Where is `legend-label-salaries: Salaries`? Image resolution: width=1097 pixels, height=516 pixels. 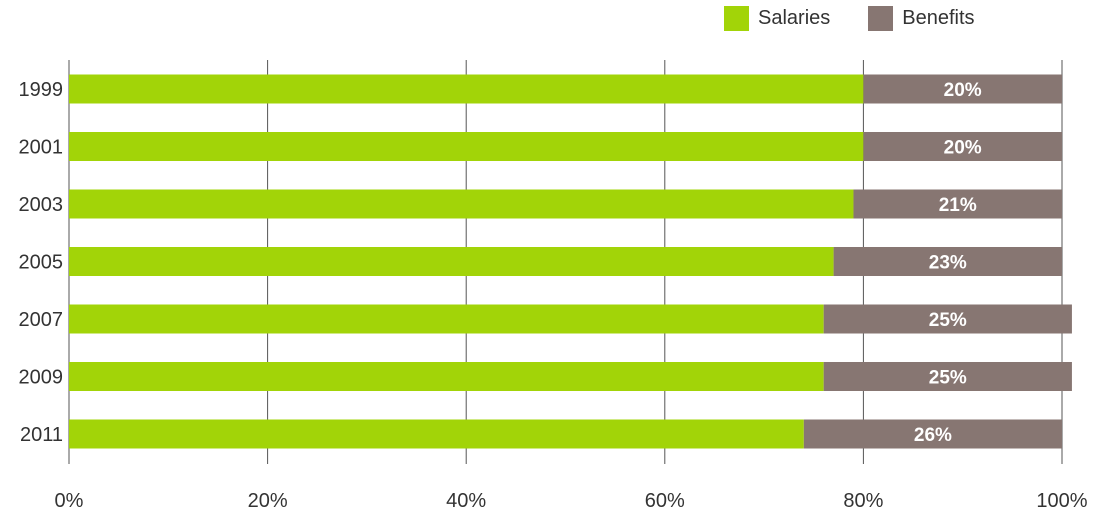 legend-label-salaries: Salaries is located at coordinates (794, 18).